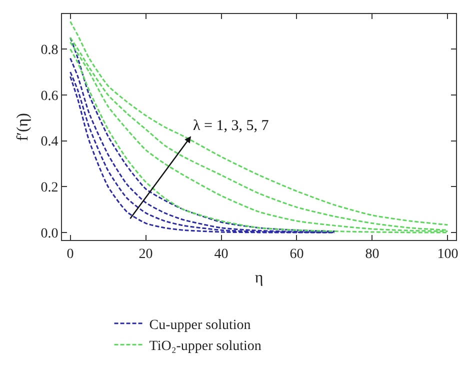 Image resolution: width=474 pixels, height=373 pixels. I want to click on y-tick-label: 0.0, so click(49, 234).